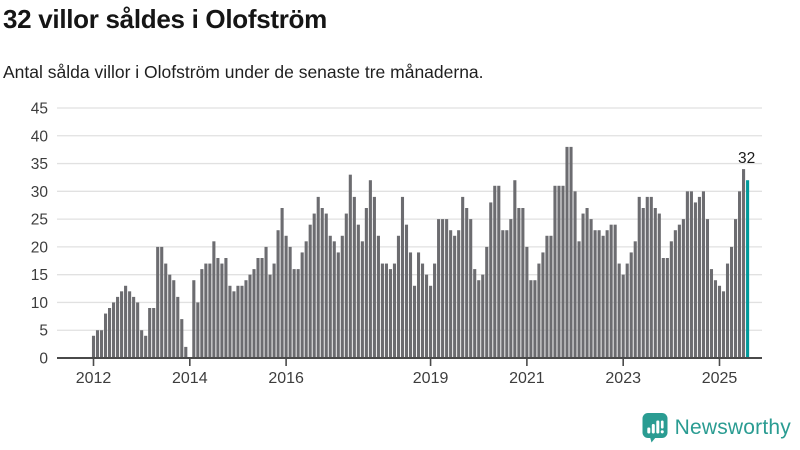 The height and width of the screenshot is (450, 800). Describe the element at coordinates (39, 220) in the screenshot. I see `y-axis-label: 25` at that location.